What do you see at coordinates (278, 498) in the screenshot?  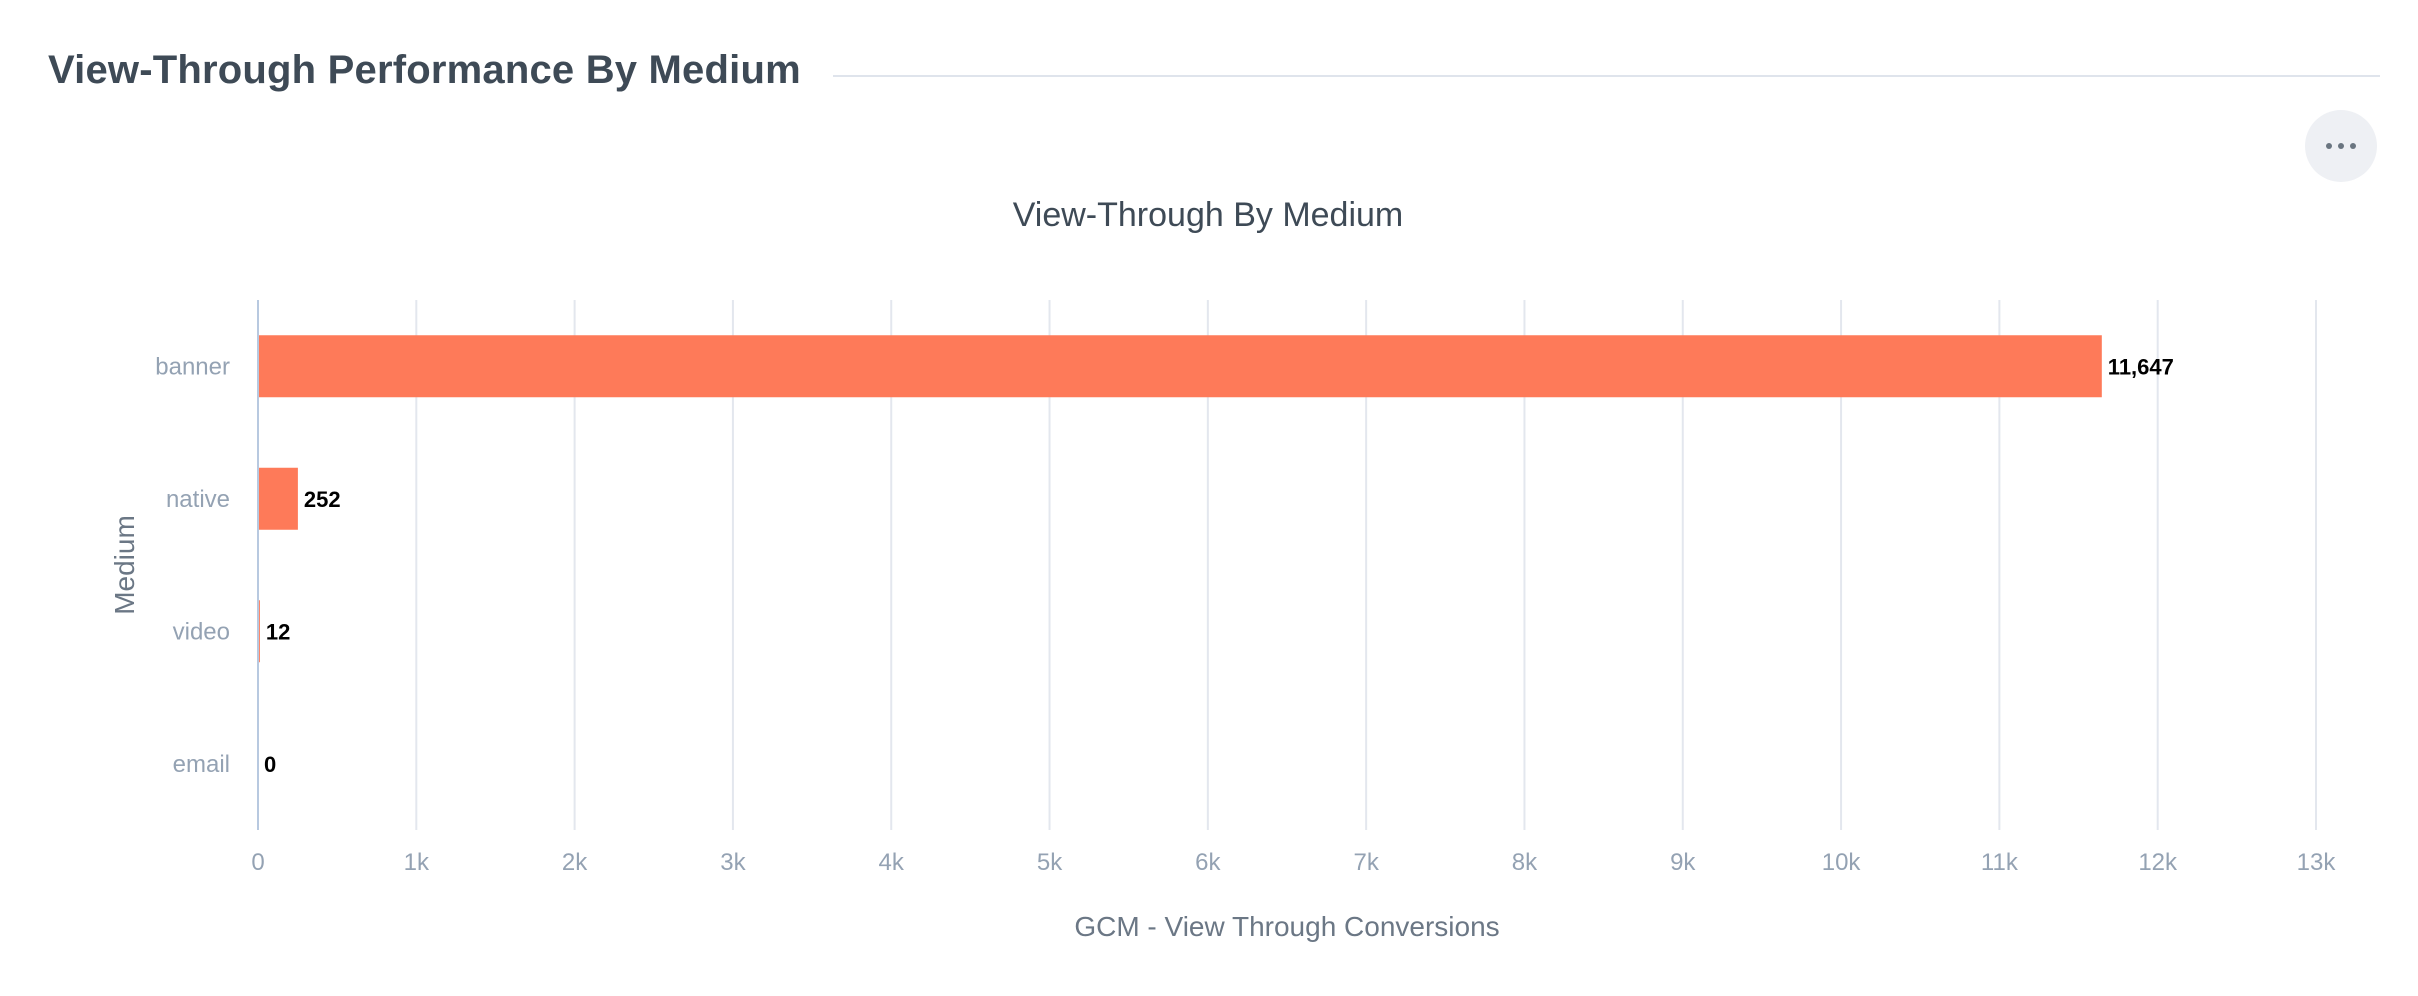 I see `bar-native` at bounding box center [278, 498].